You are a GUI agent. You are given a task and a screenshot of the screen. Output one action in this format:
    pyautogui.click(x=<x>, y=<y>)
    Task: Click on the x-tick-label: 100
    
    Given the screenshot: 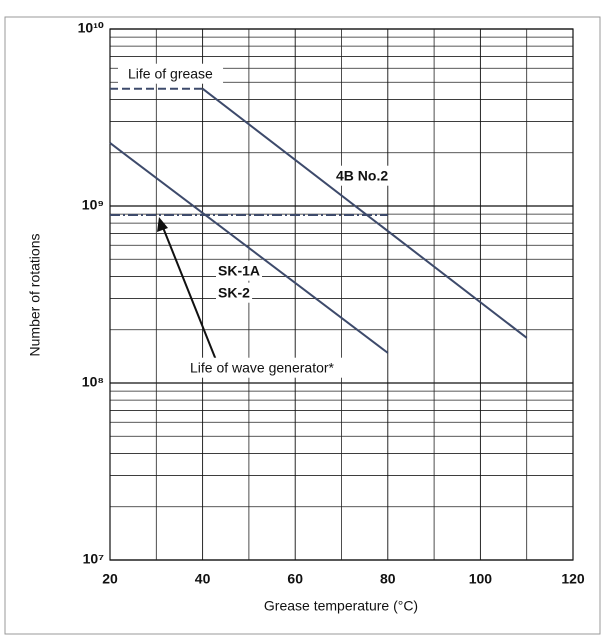 What is the action you would take?
    pyautogui.click(x=481, y=579)
    